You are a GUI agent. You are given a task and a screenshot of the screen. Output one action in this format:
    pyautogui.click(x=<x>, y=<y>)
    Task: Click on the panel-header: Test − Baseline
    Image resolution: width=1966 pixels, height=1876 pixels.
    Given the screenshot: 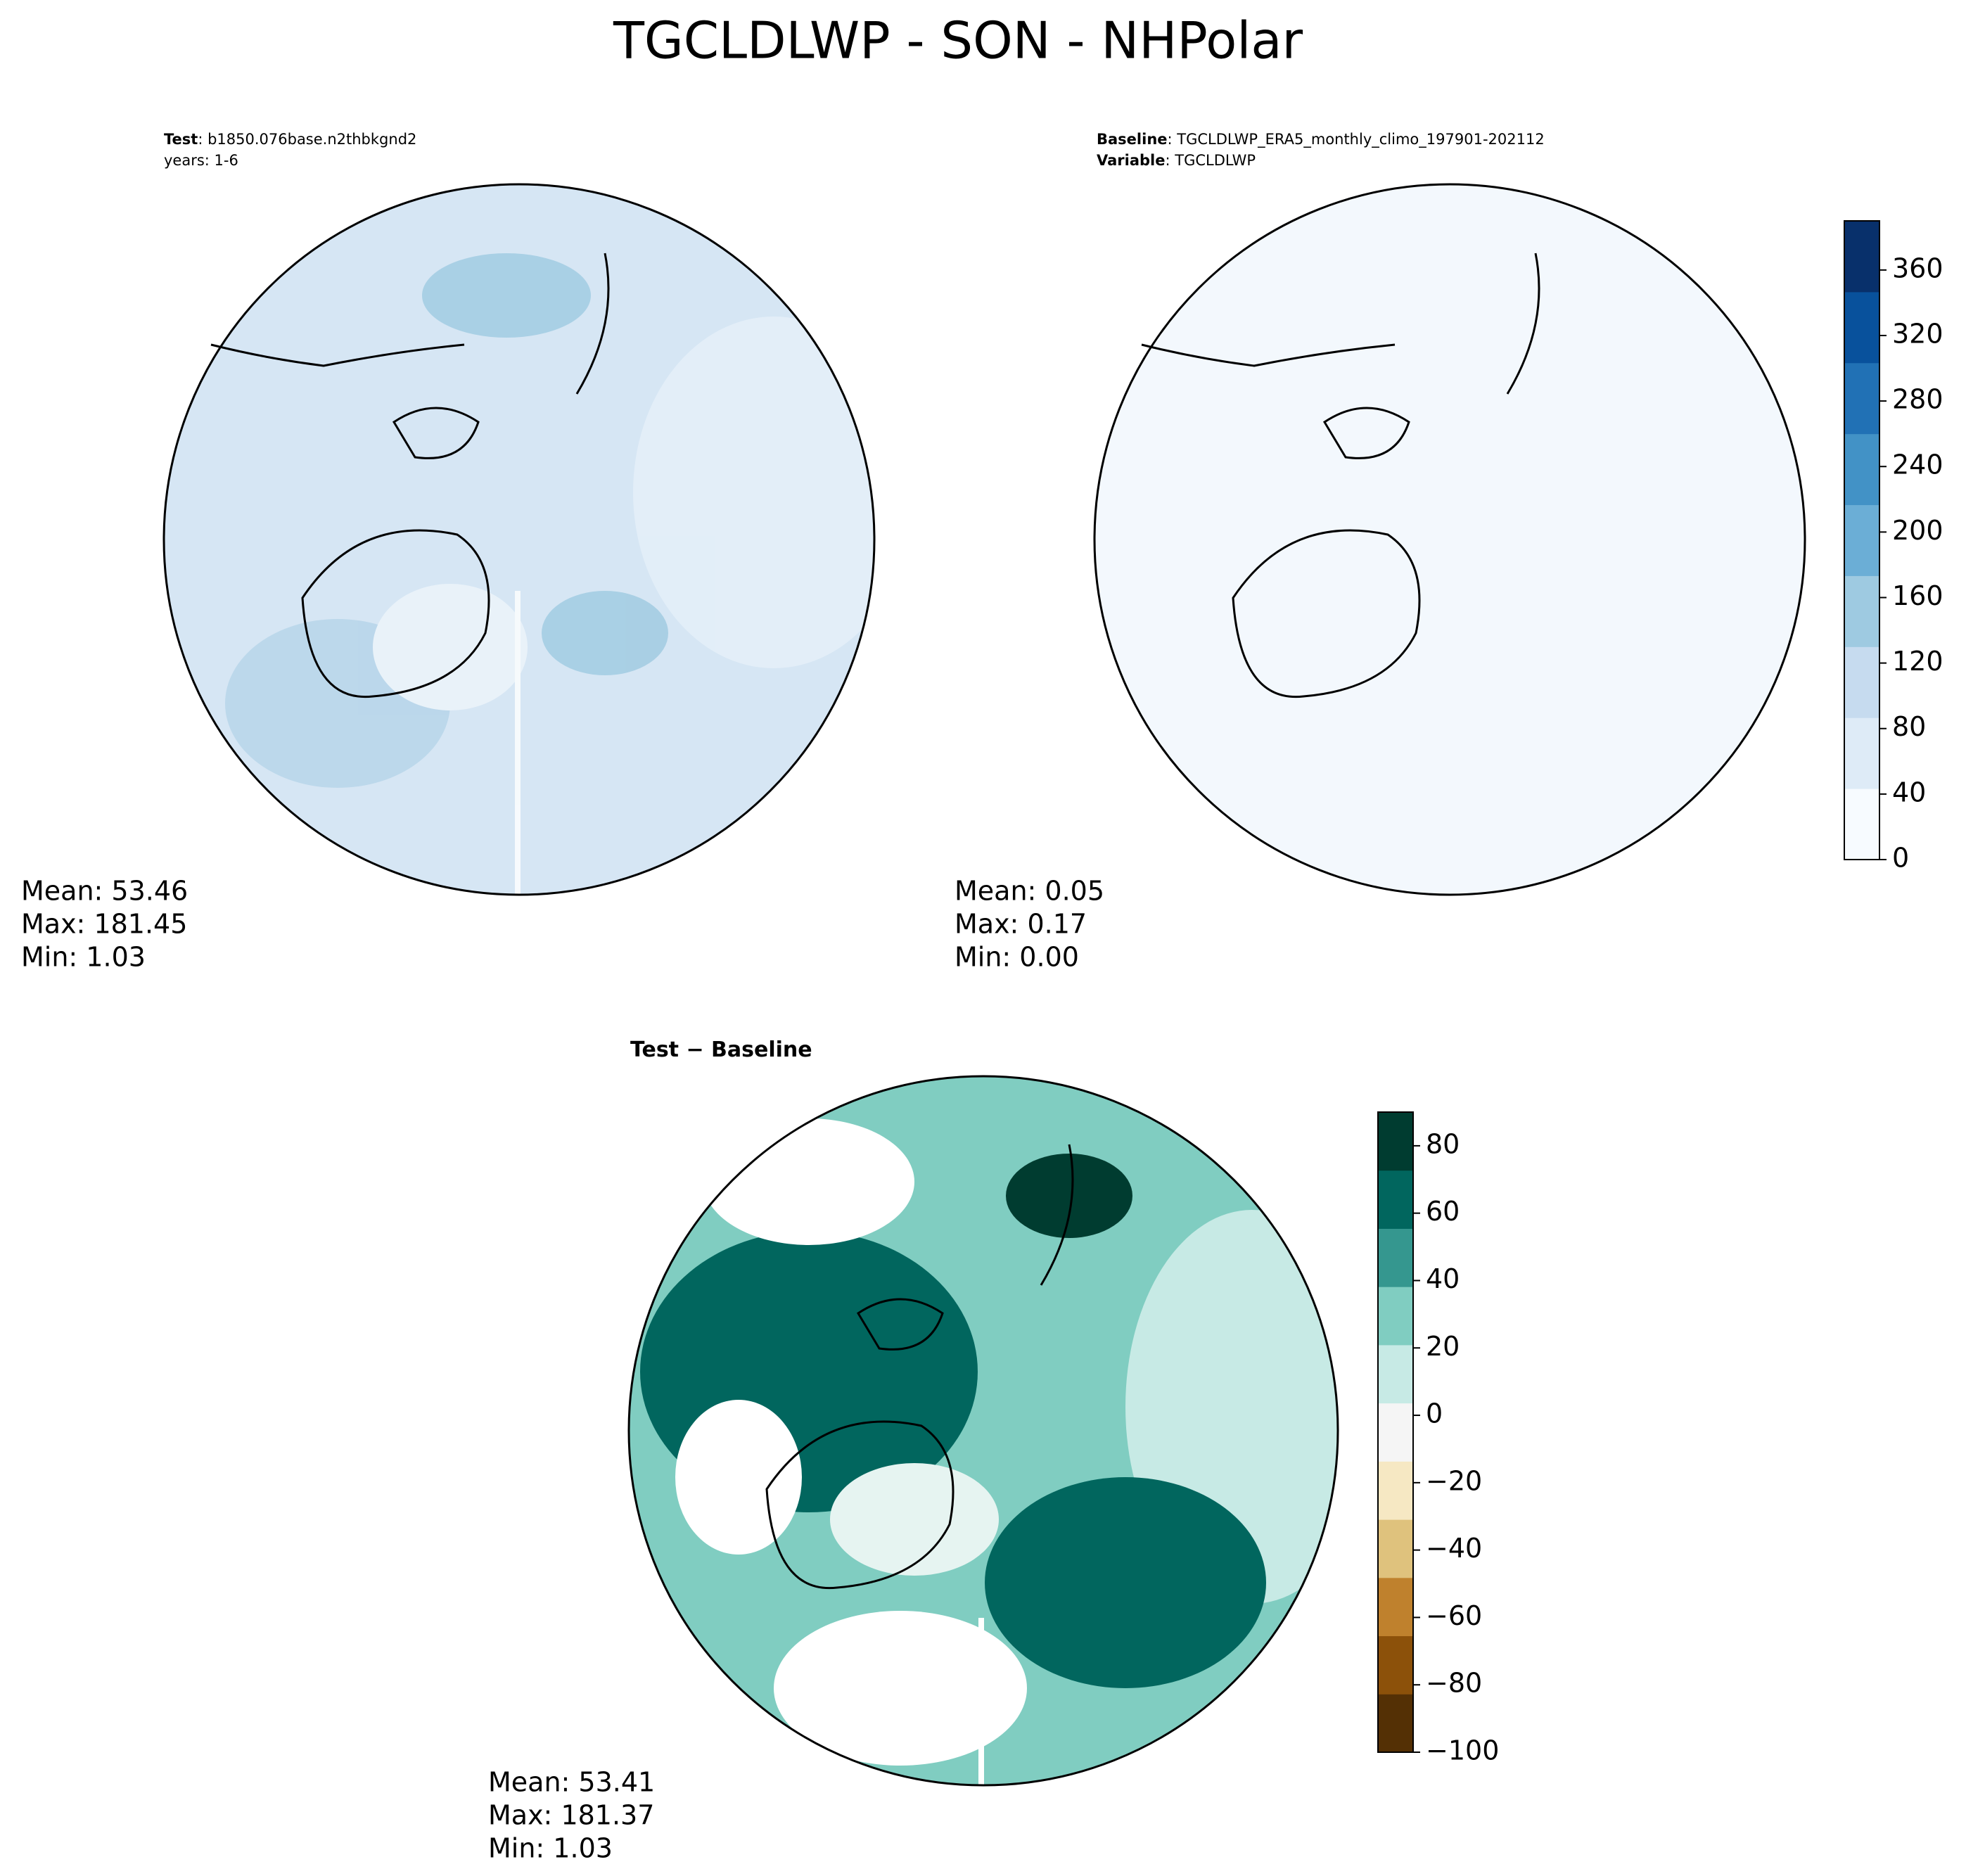 What is the action you would take?
    pyautogui.click(x=721, y=1050)
    